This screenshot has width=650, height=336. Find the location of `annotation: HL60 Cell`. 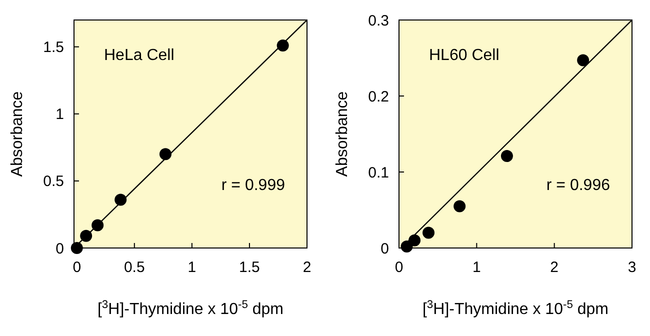

annotation: HL60 Cell is located at coordinates (464, 55).